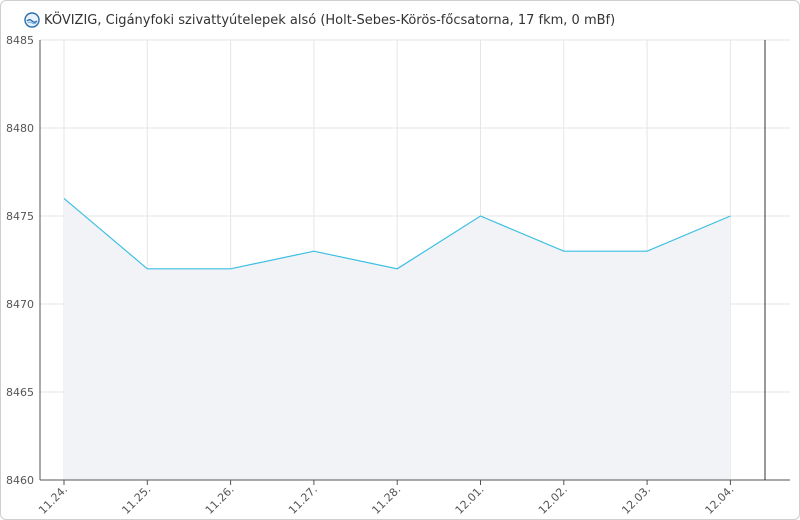 The height and width of the screenshot is (520, 800). Describe the element at coordinates (636, 500) in the screenshot. I see `x-tick-label: 12.03.` at that location.